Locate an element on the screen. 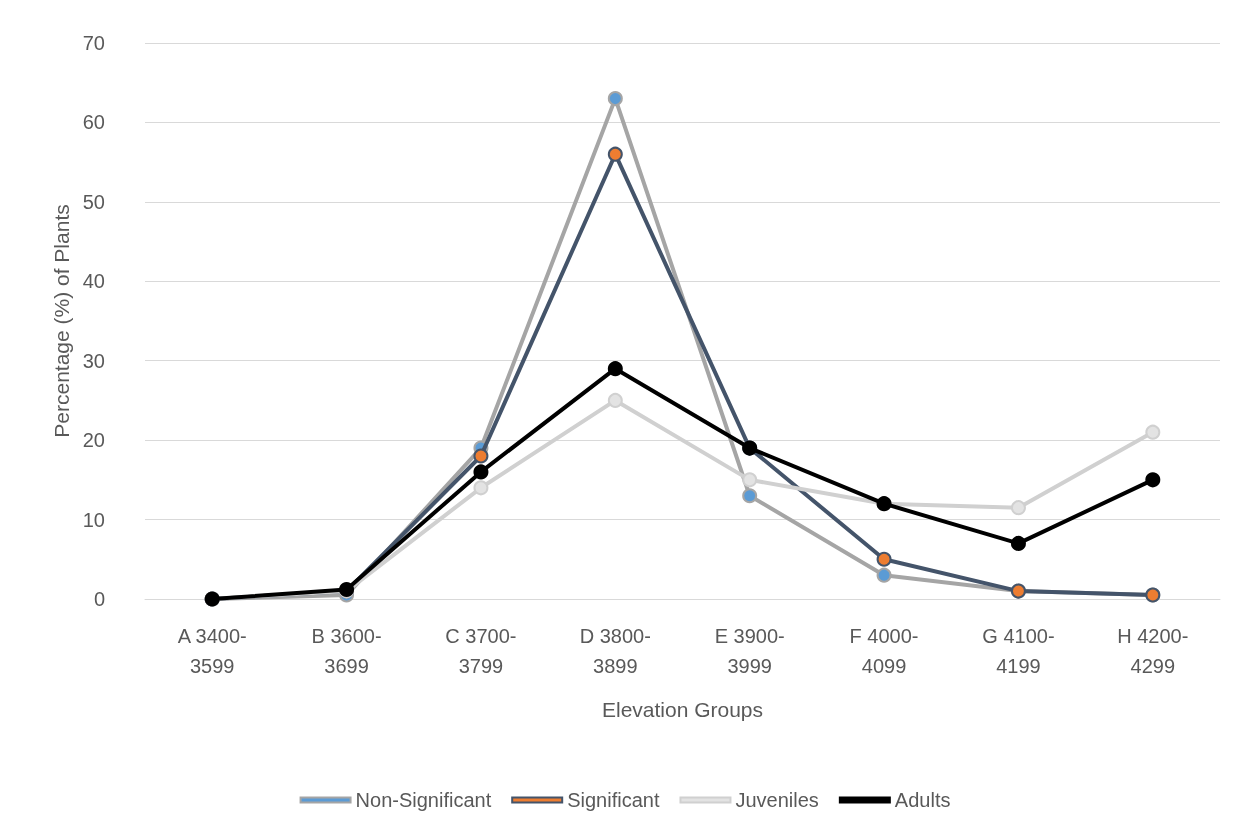 The height and width of the screenshot is (835, 1250). x-tick-label: E 3900-3999 is located at coordinates (749, 651).